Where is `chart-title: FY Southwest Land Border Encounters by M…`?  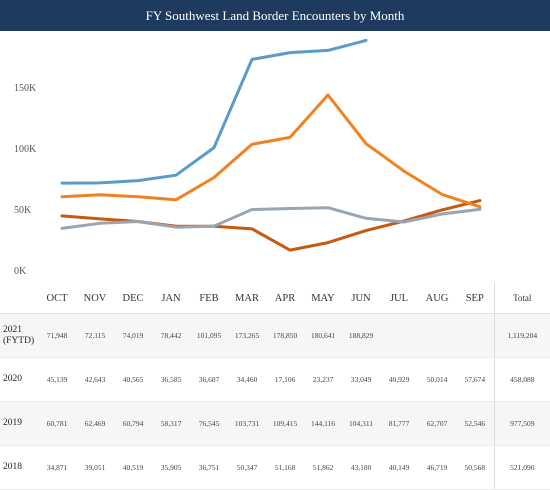 chart-title: FY Southwest Land Border Encounters by M… is located at coordinates (275, 15).